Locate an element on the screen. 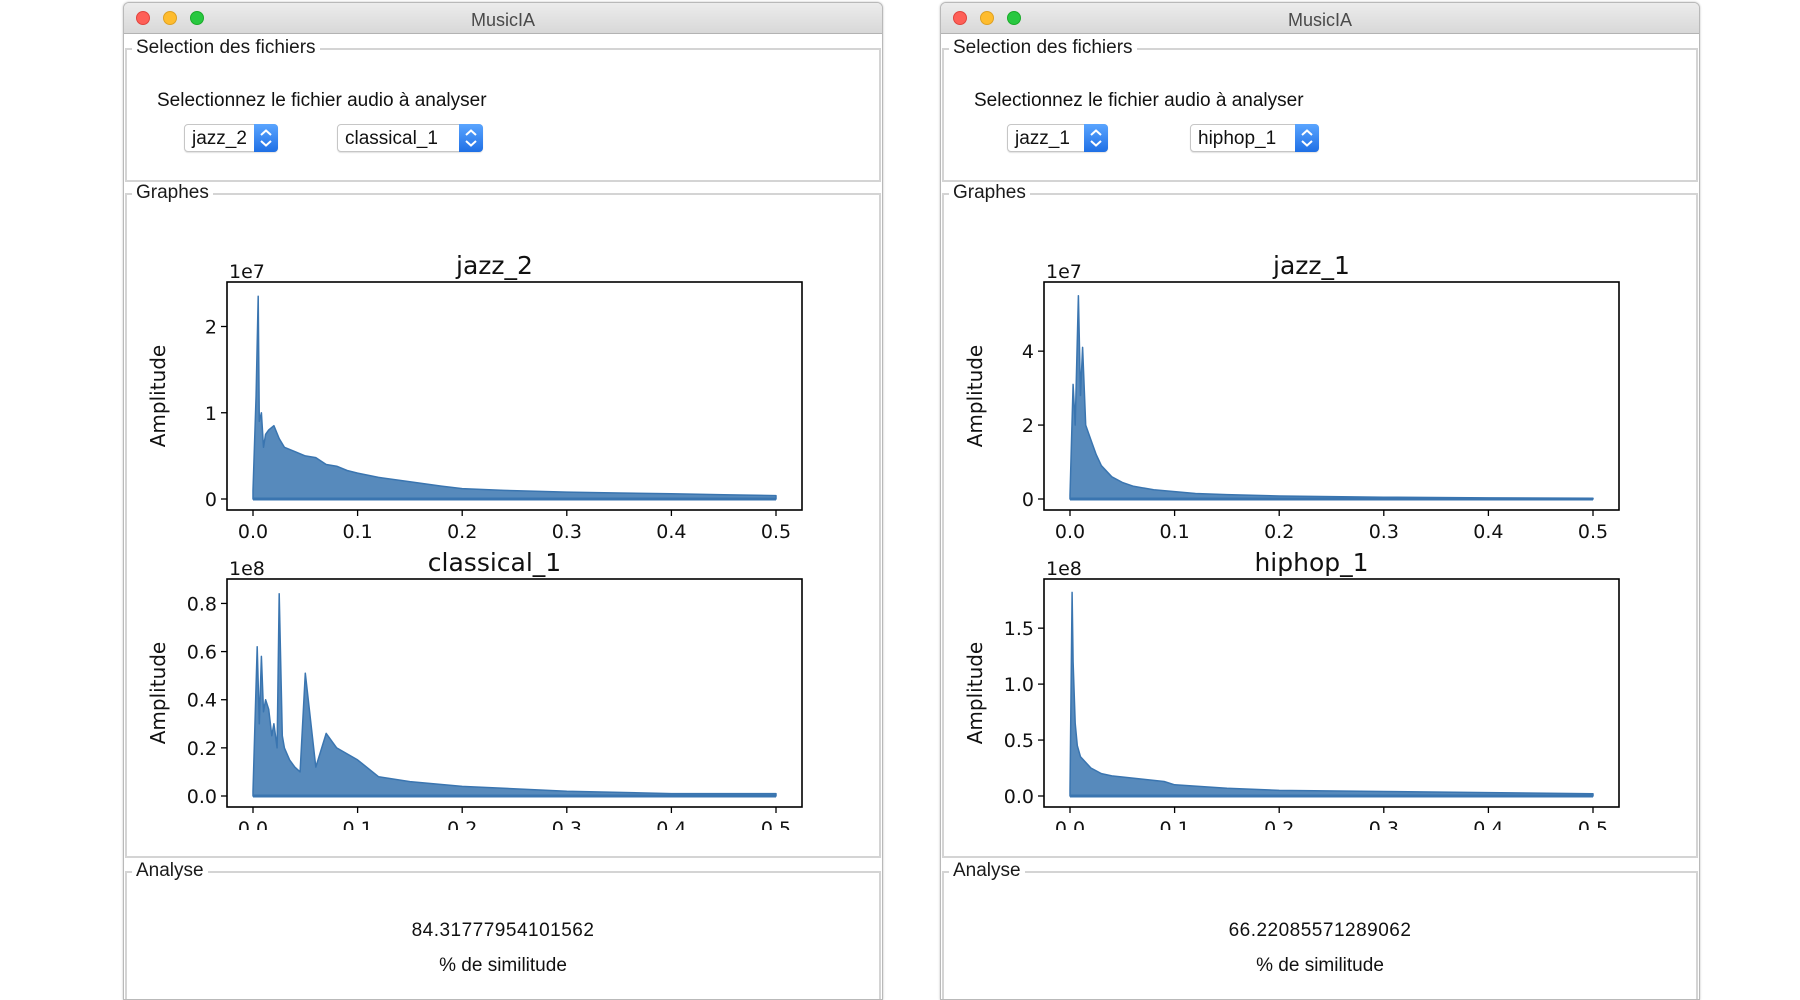  y-tick-label: 0.6 is located at coordinates (202, 653).